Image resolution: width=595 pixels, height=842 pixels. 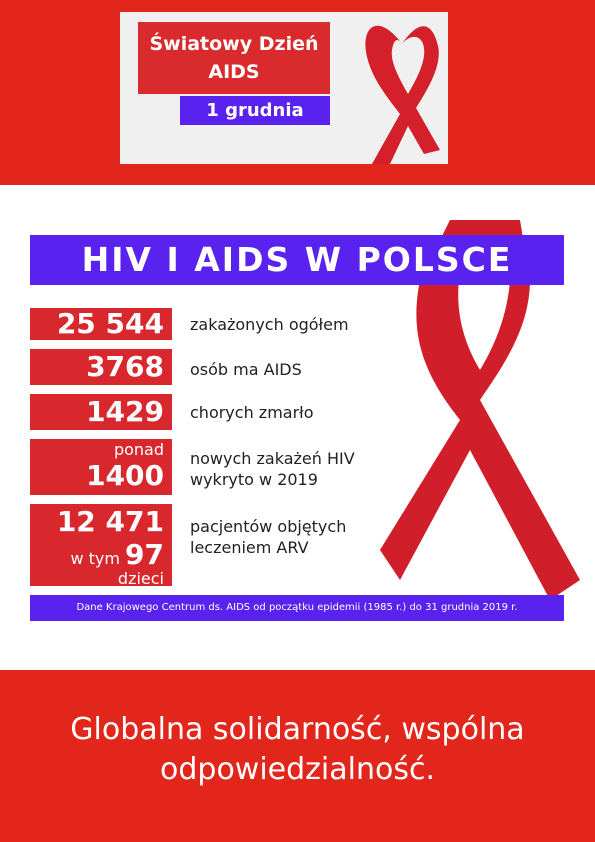 I want to click on stat-new-infections: ponad 1400, so click(x=101, y=467).